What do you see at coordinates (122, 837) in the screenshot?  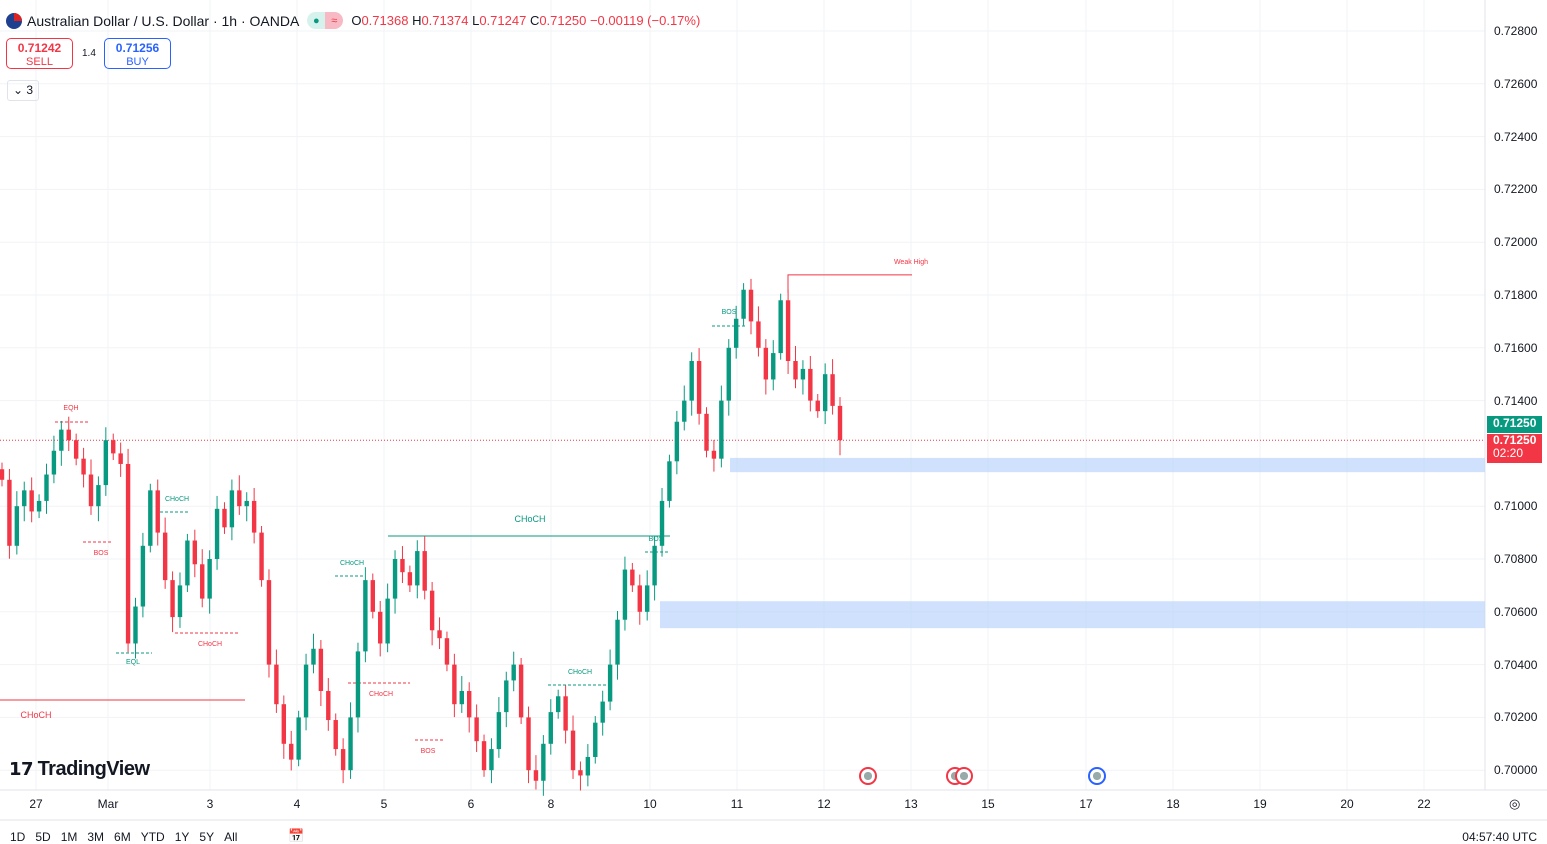 I see `range-6m-button: 6M` at bounding box center [122, 837].